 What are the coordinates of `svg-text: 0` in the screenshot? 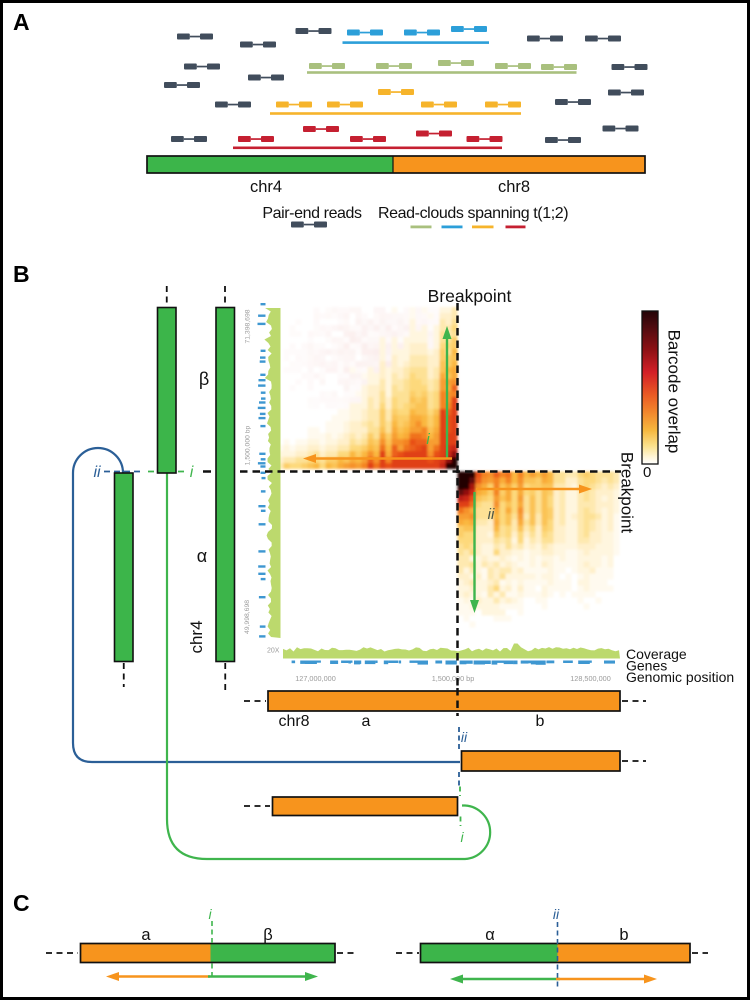 It's located at (647, 472).